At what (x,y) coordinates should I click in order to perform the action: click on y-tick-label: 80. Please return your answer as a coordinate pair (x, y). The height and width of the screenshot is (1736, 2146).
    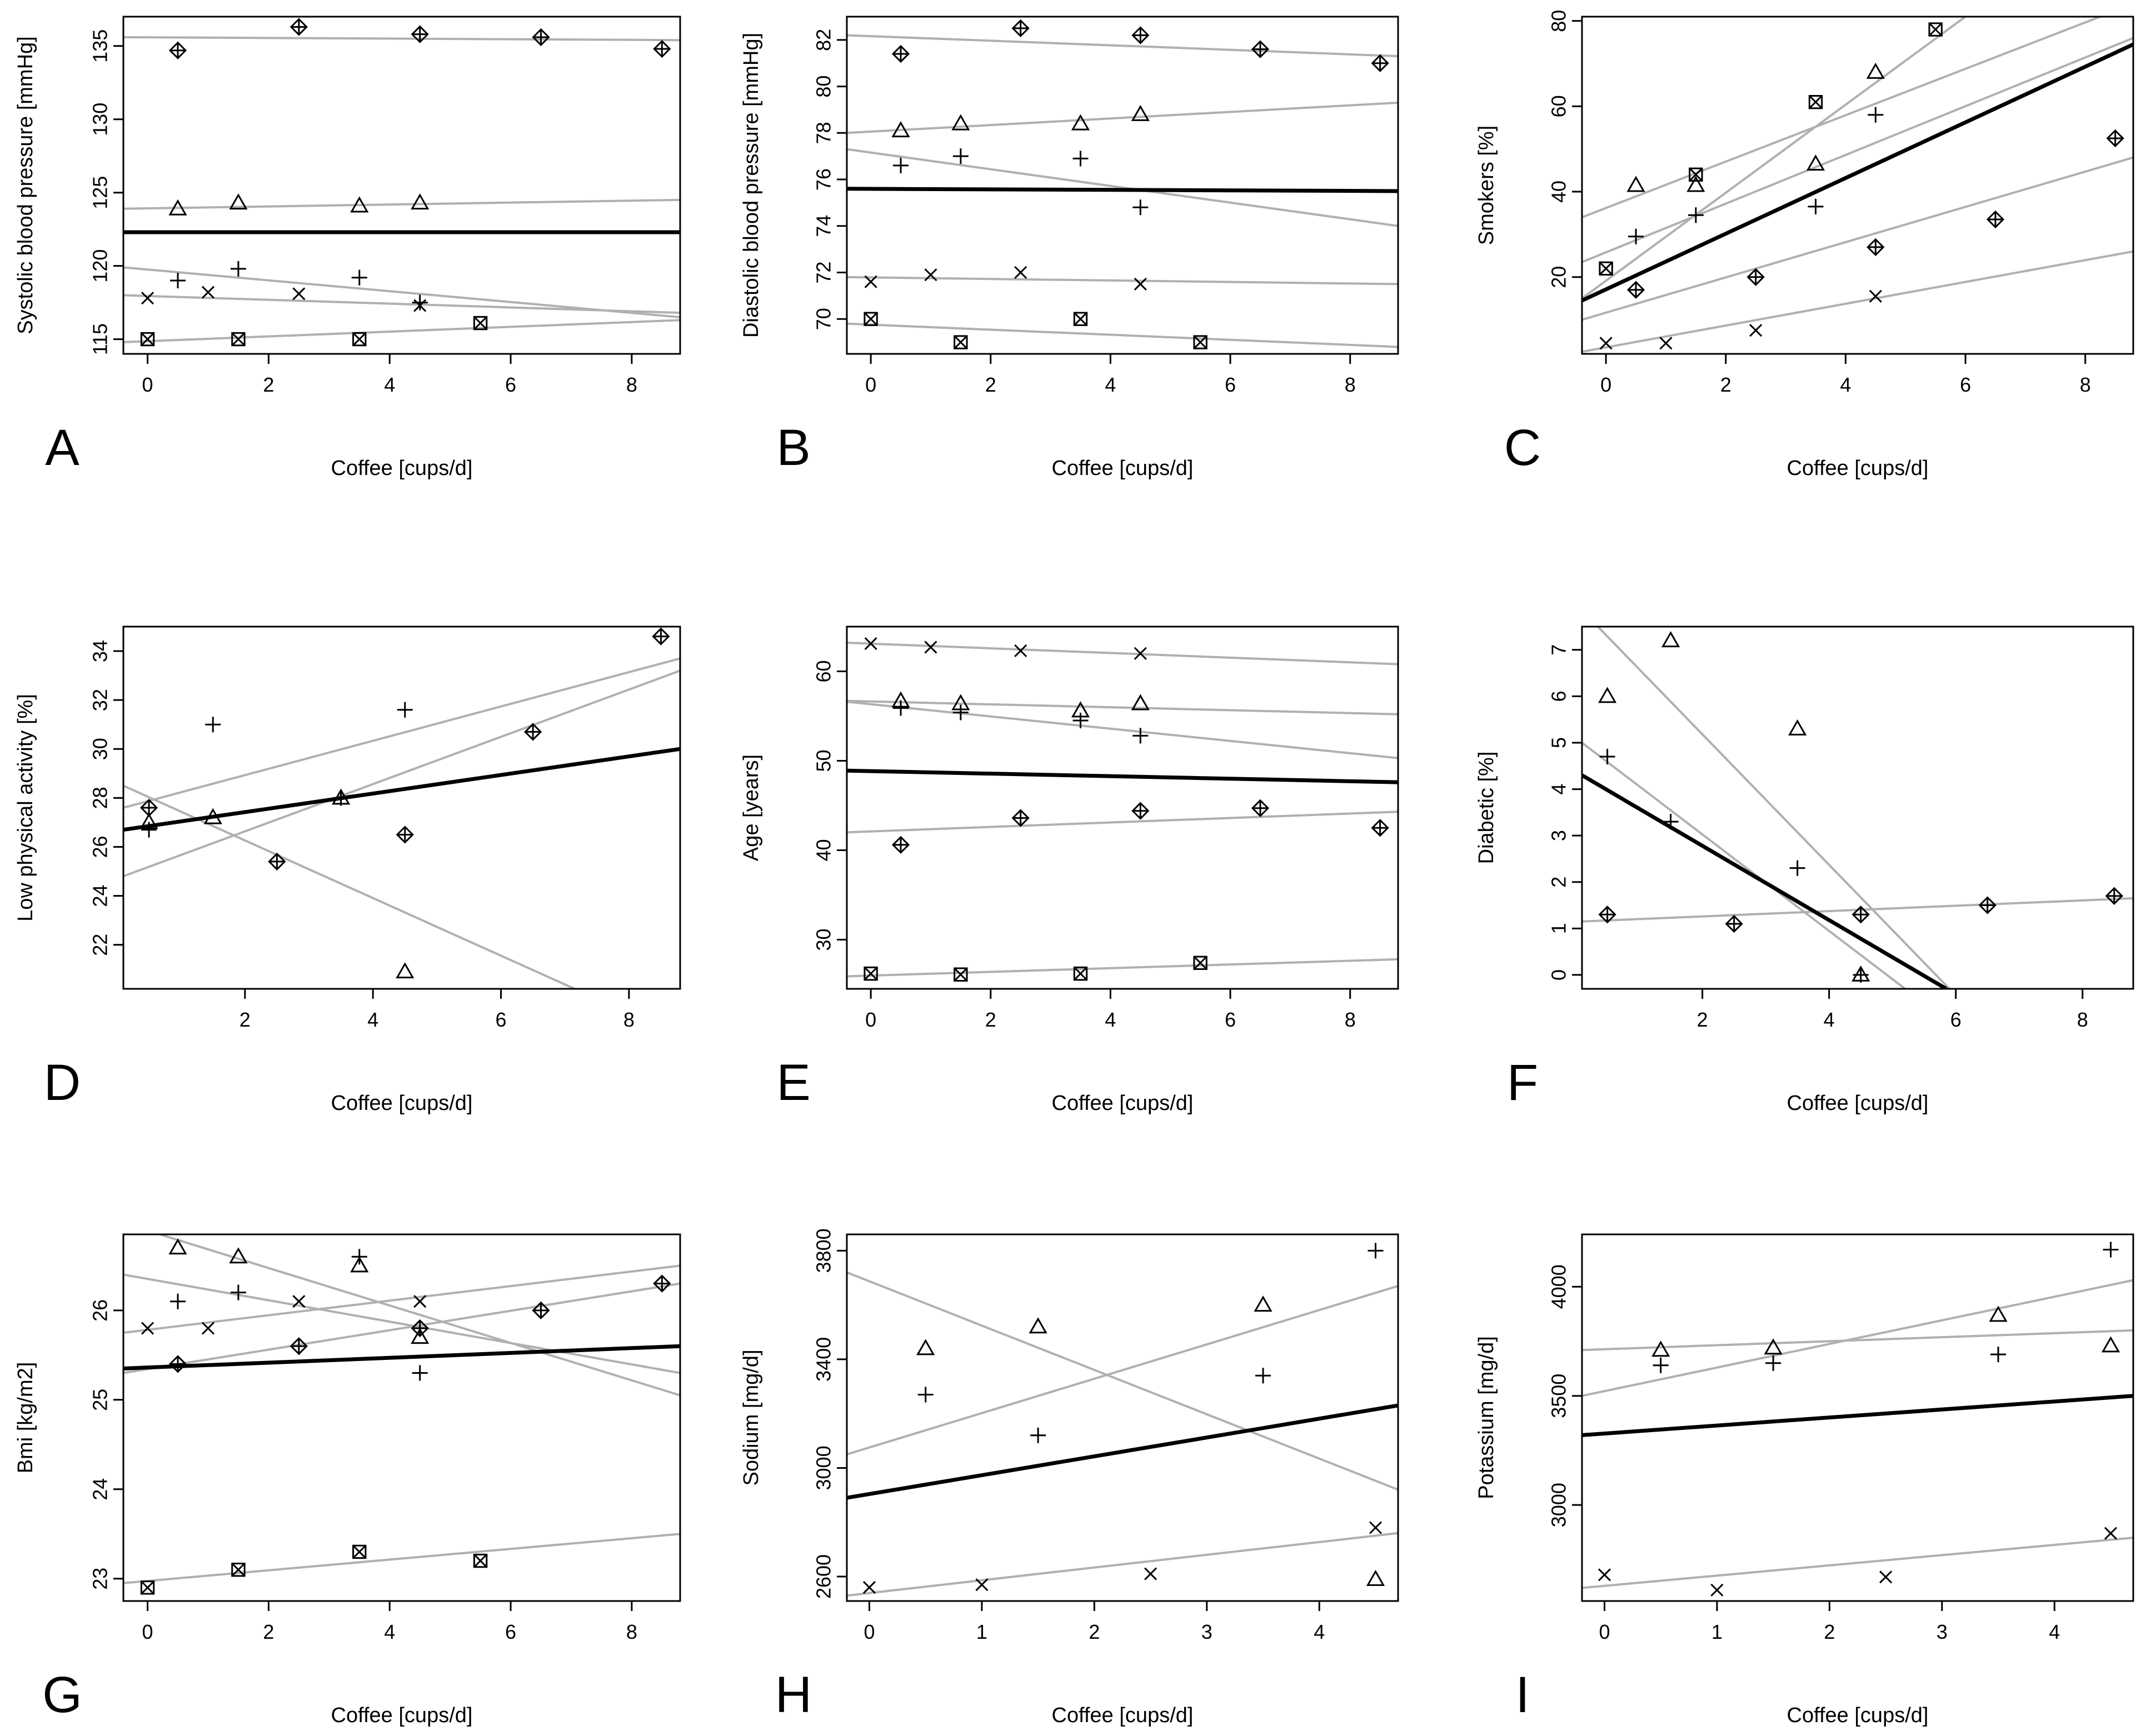
    Looking at the image, I should click on (1559, 21).